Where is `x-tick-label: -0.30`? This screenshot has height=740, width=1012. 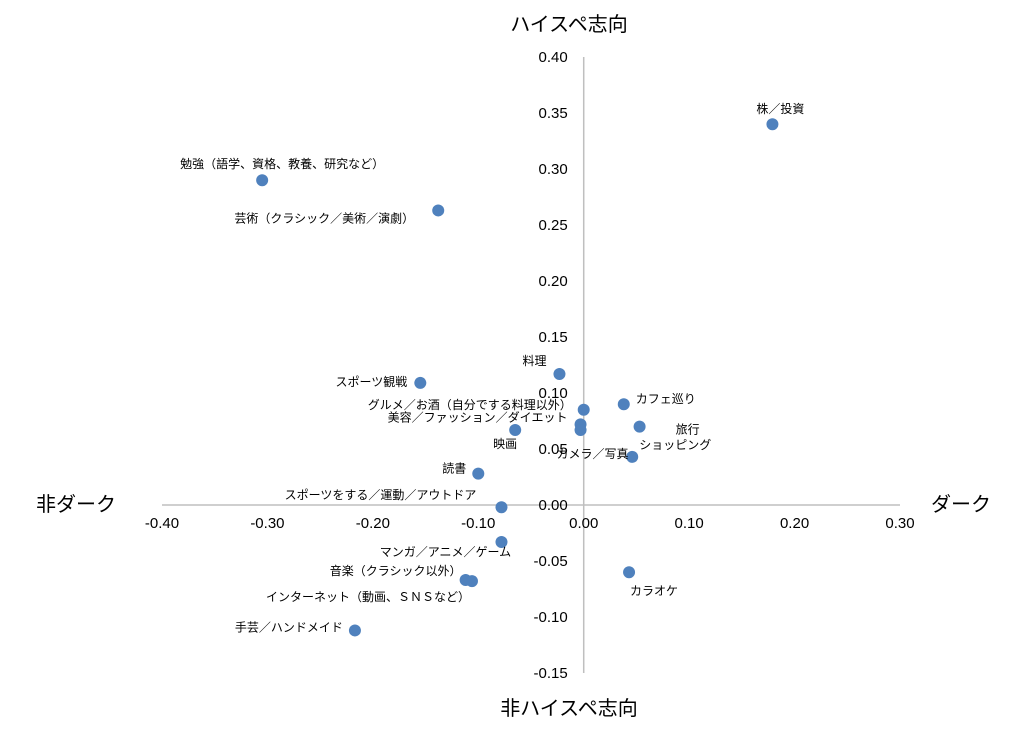
x-tick-label: -0.30 is located at coordinates (267, 523).